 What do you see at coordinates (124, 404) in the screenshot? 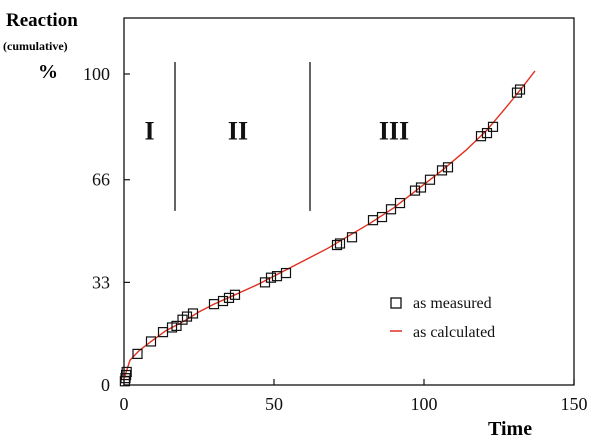
I see `x-tick-label: 0` at bounding box center [124, 404].